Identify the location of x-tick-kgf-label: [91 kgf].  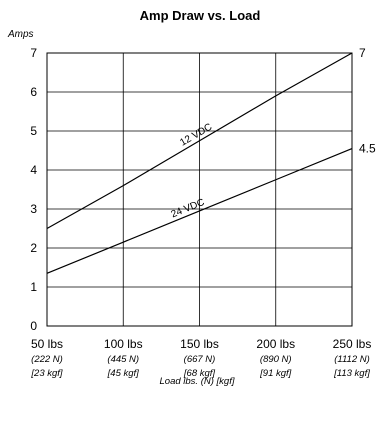
(275, 373).